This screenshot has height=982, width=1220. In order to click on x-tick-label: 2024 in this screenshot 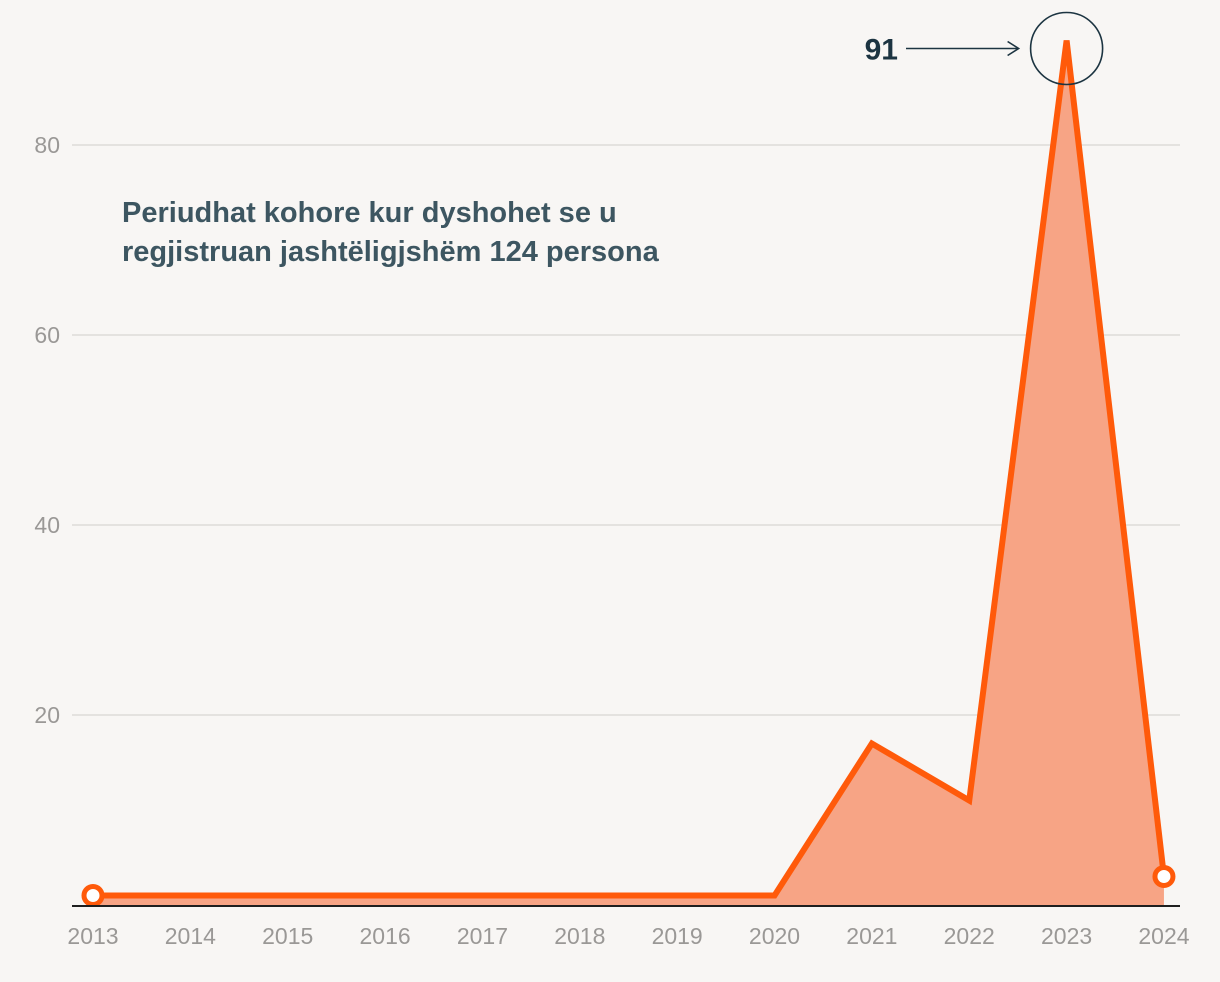, I will do `click(1163, 936)`.